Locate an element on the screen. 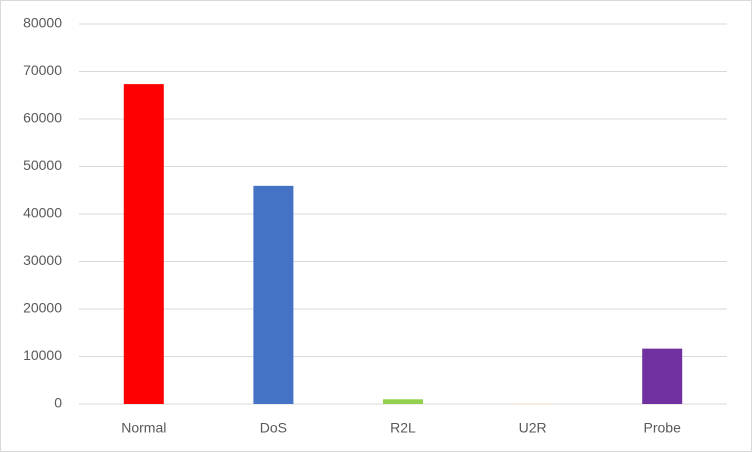  y-tick-label: 40000 is located at coordinates (42, 213).